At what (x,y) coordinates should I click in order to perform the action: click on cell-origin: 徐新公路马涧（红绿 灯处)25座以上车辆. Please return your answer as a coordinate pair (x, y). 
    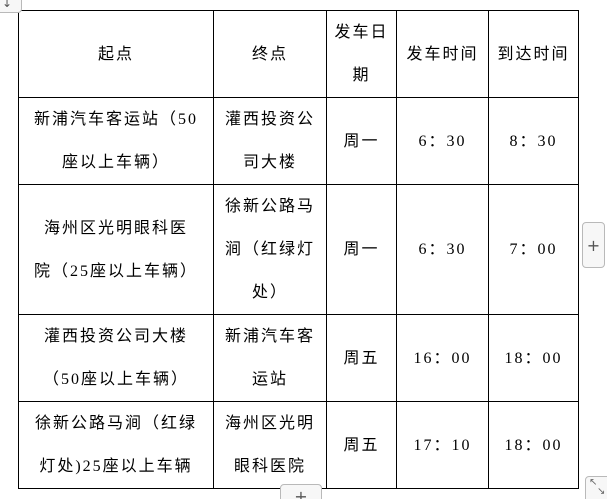
    Looking at the image, I should click on (116, 445).